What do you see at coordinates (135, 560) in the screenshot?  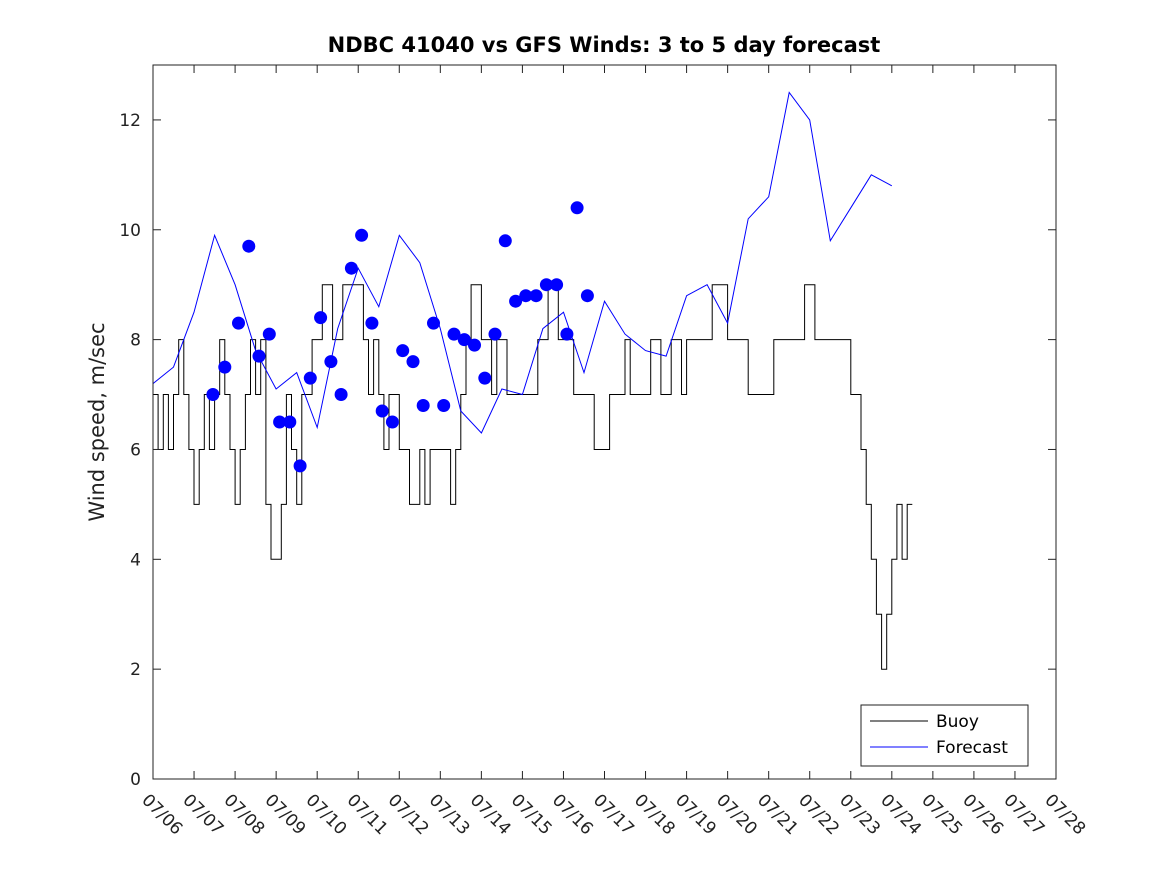 I see `y-tick-label: 4` at bounding box center [135, 560].